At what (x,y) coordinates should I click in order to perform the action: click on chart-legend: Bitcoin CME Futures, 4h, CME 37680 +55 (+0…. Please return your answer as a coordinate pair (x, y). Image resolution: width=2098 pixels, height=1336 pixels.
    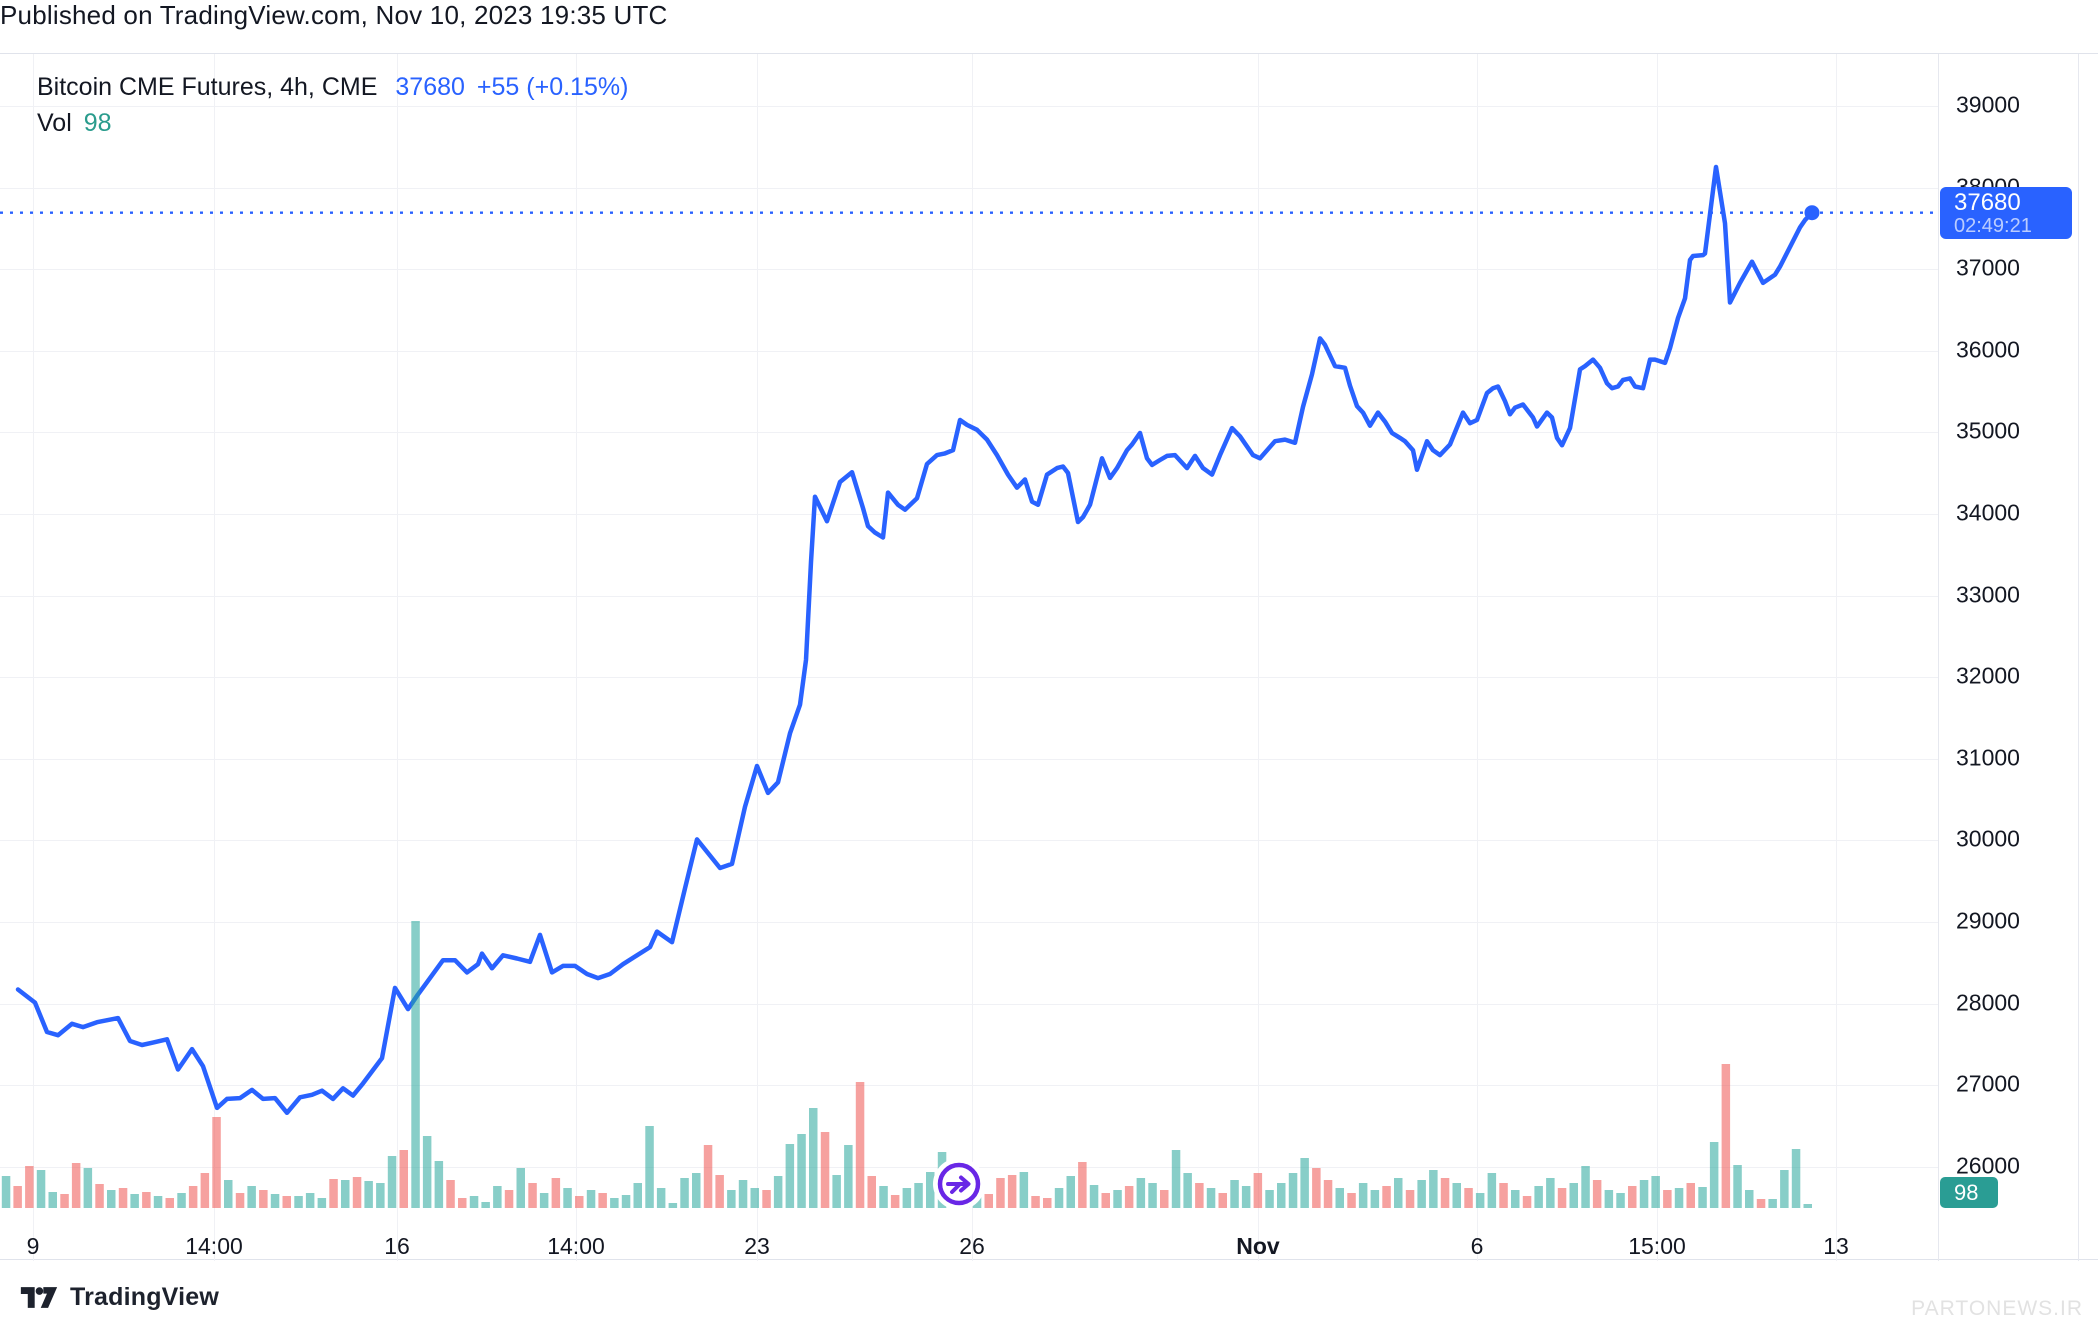
    Looking at the image, I should click on (332, 105).